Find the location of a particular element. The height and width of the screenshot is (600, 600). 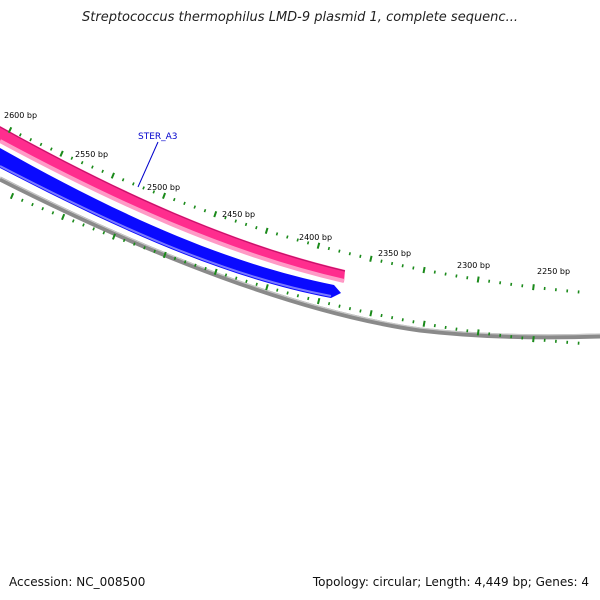

feature-pink-top-edge is located at coordinates (173, 199).